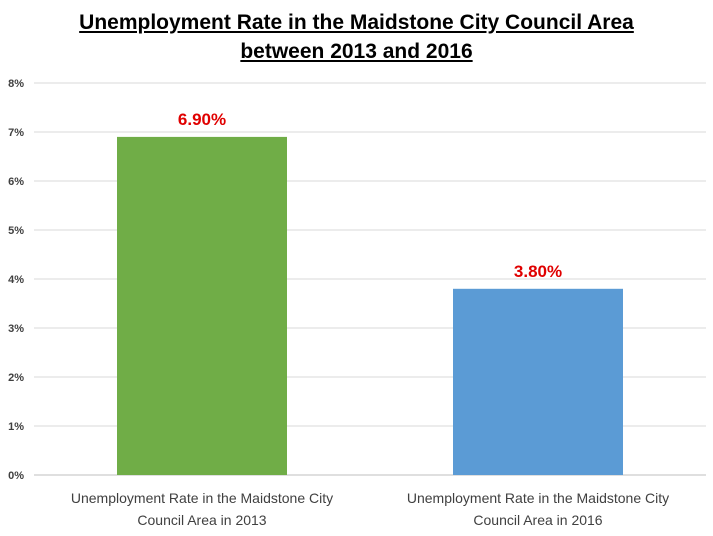  I want to click on y-tick-label: 7%, so click(16, 133).